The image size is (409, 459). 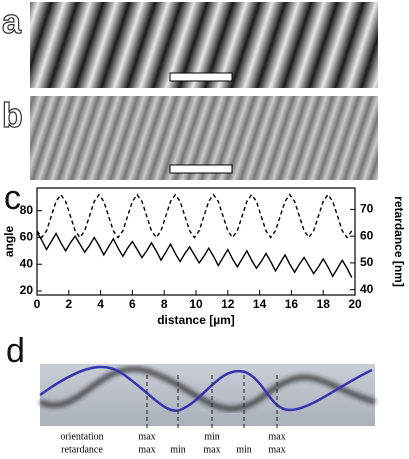 What do you see at coordinates (355, 304) in the screenshot?
I see `x-tick-label: 20` at bounding box center [355, 304].